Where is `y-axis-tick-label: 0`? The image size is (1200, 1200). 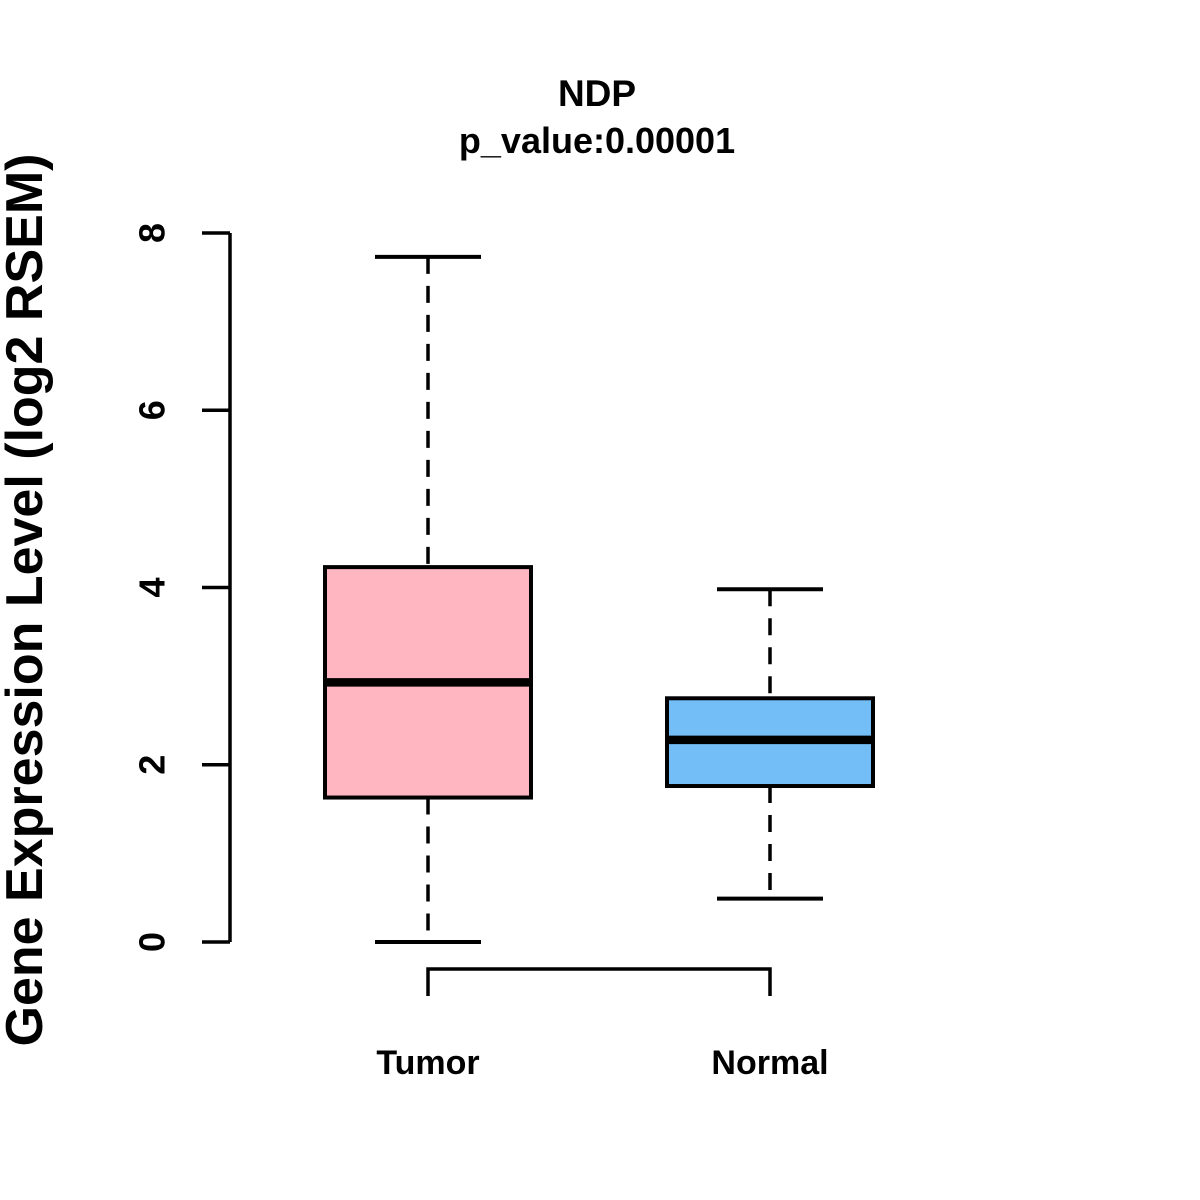 y-axis-tick-label: 0 is located at coordinates (152, 942).